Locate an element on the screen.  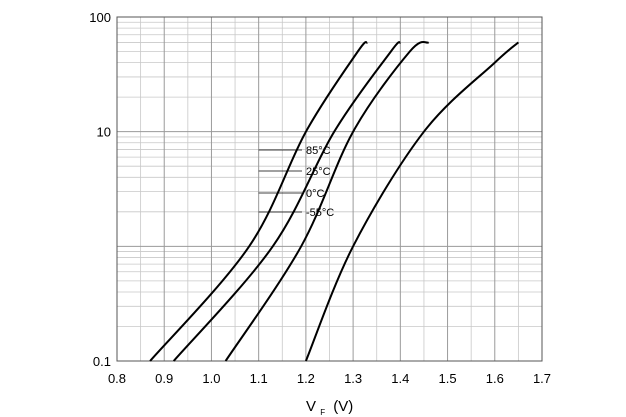
x-tick-label: 1.3 is located at coordinates (353, 378).